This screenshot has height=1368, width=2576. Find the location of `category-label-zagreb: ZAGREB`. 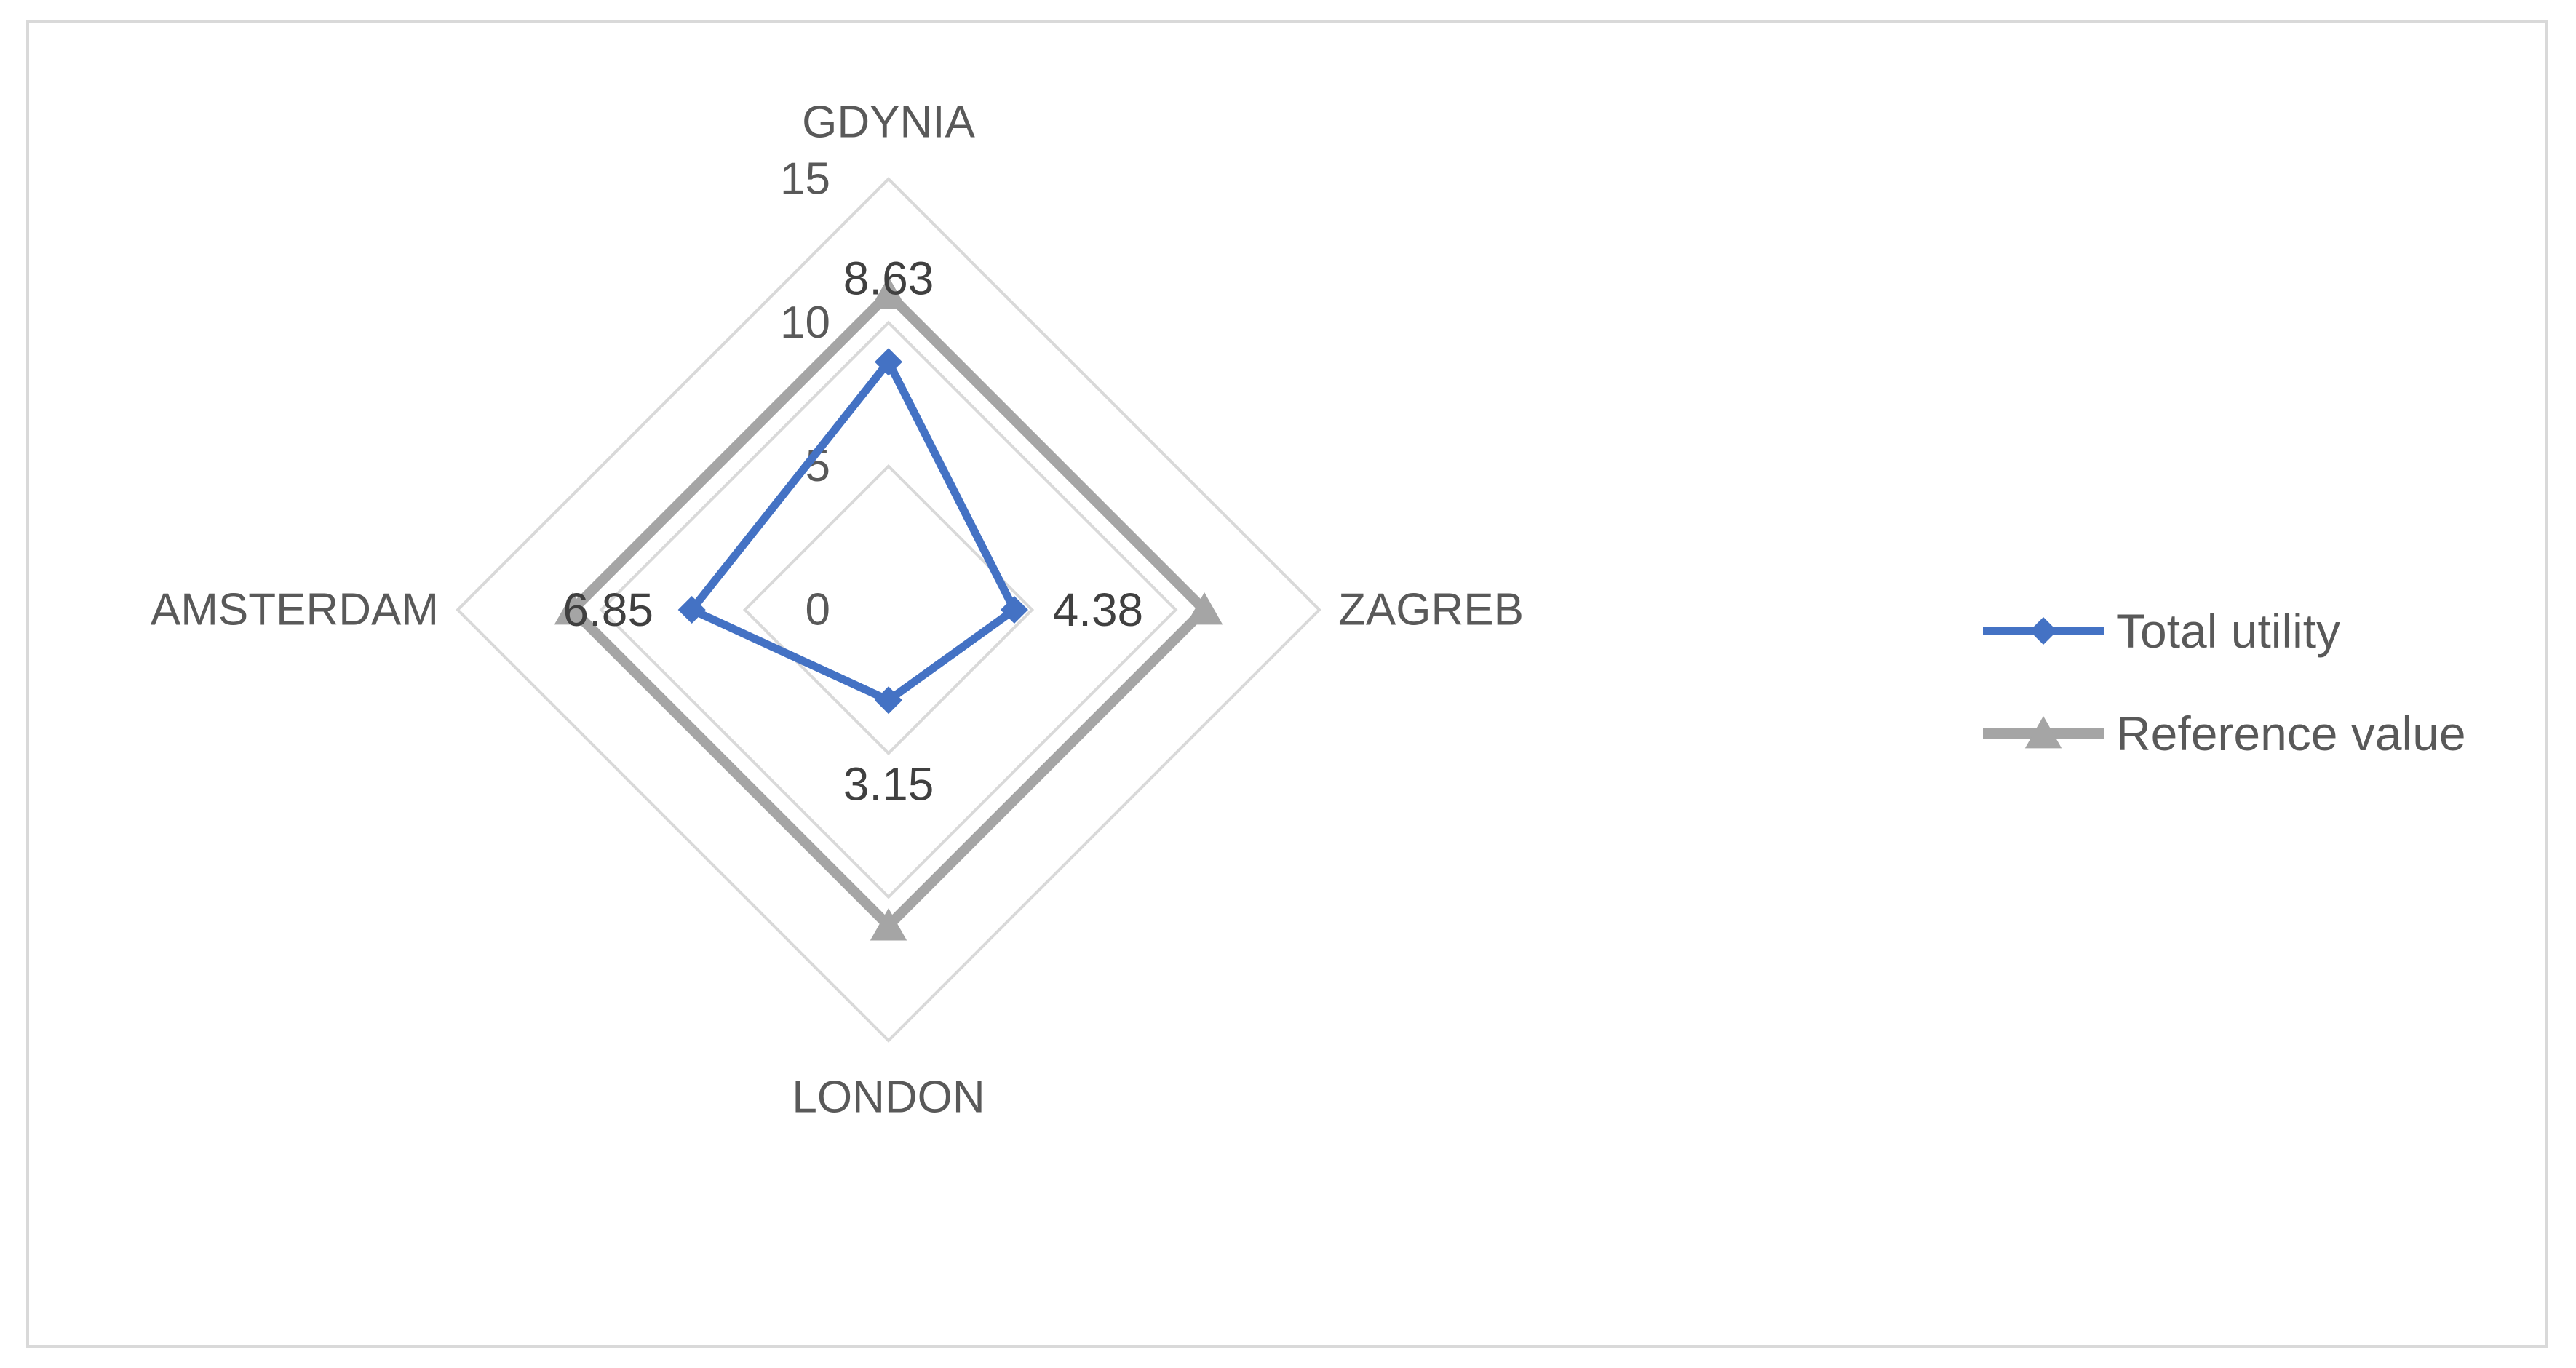

category-label-zagreb: ZAGREB is located at coordinates (1431, 610).